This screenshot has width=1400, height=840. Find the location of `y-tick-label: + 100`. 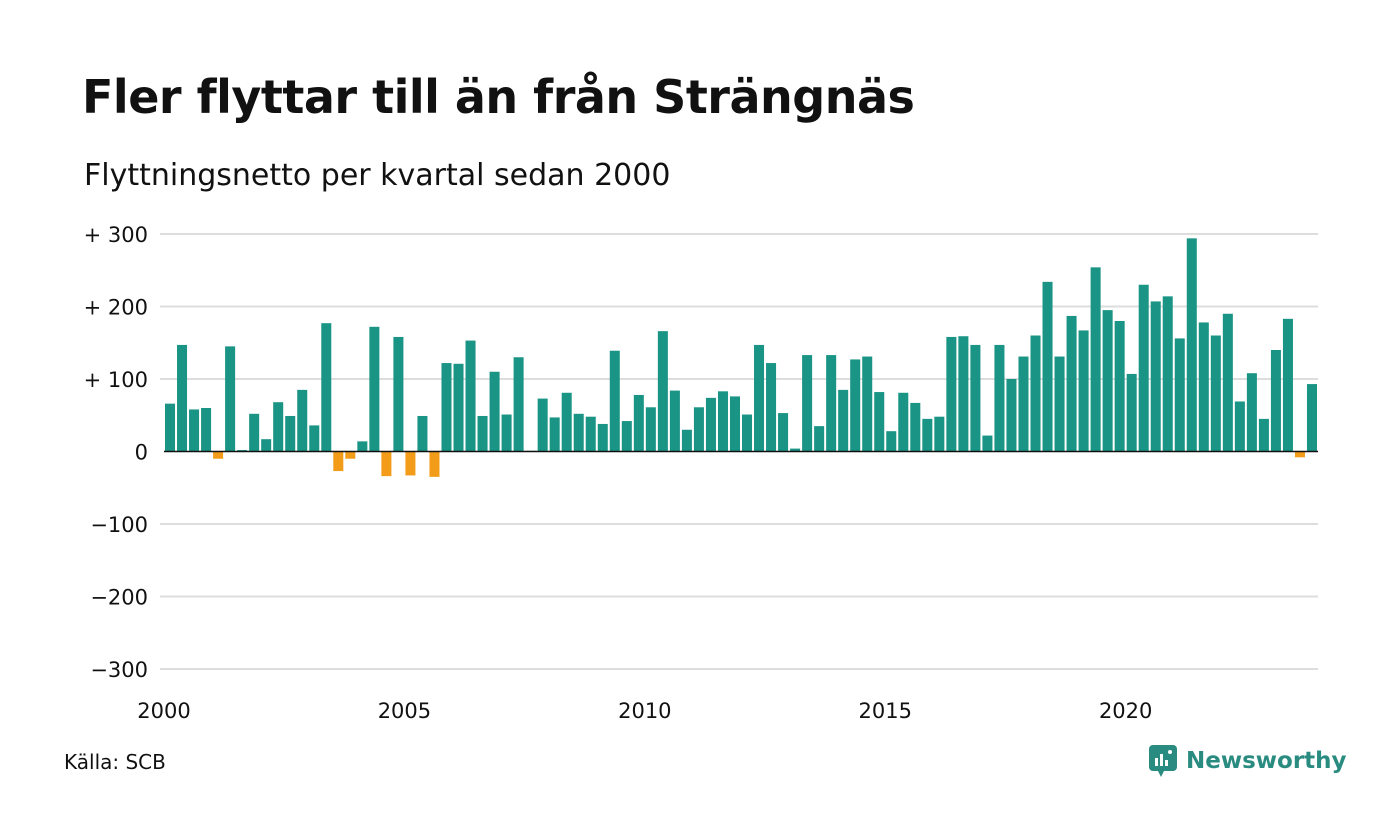

y-tick-label: + 100 is located at coordinates (116, 380).